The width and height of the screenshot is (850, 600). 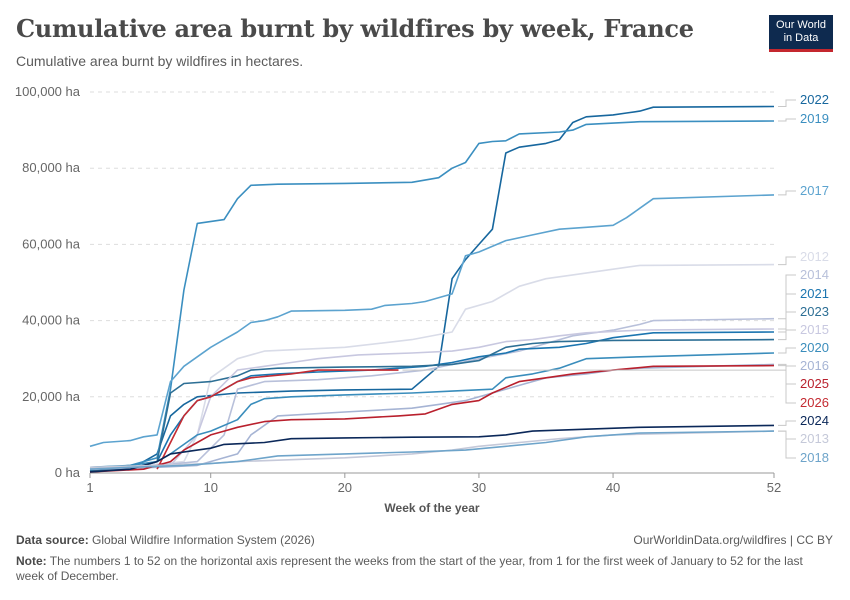 What do you see at coordinates (814, 293) in the screenshot?
I see `legend-label-2021: 2021` at bounding box center [814, 293].